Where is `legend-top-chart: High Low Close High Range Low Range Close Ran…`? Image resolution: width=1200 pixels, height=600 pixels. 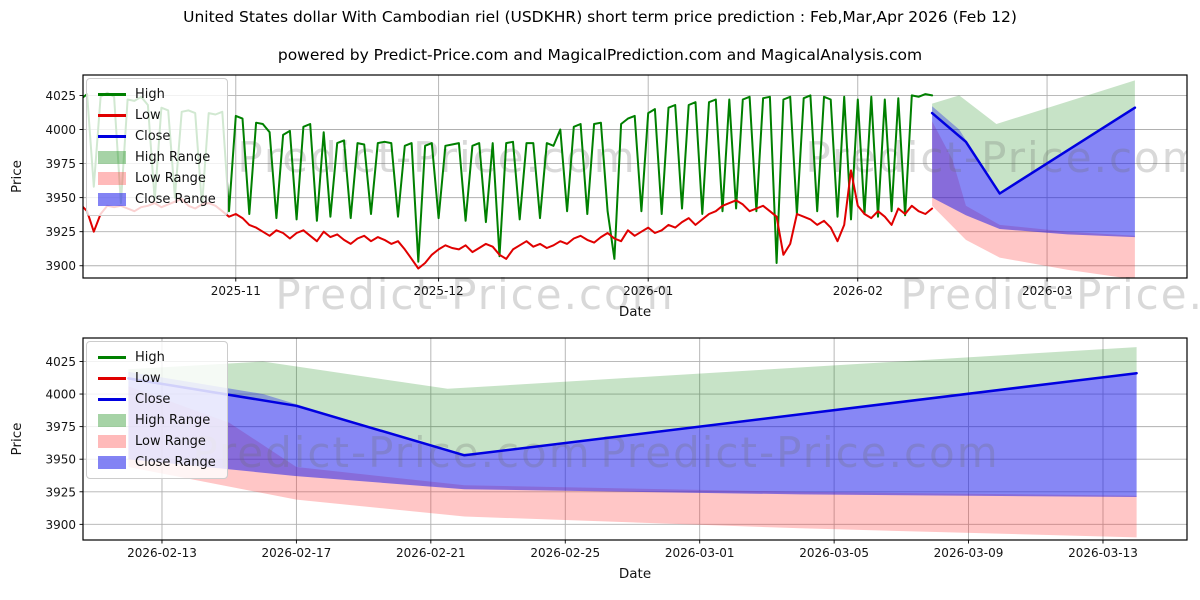
legend-top-chart: High Low Close High Range Low Range Close Ran… is located at coordinates (157, 147).